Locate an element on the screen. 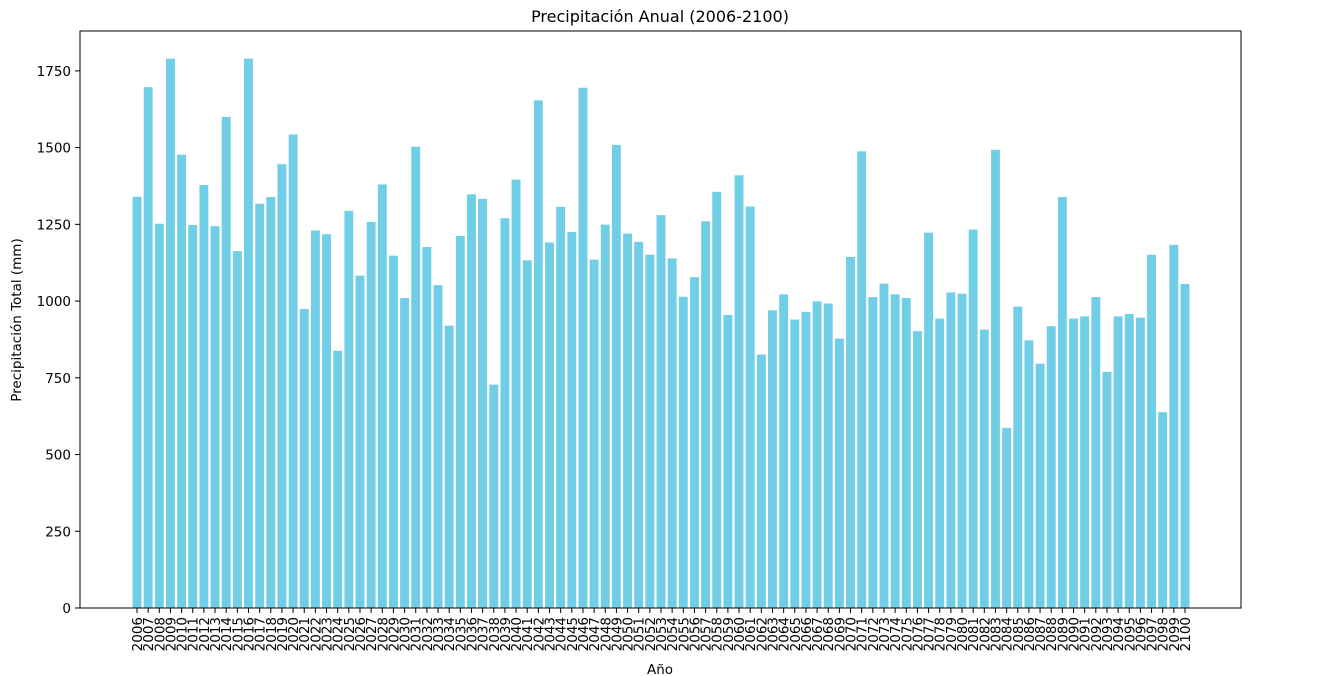  bar-2008 is located at coordinates (159, 416).